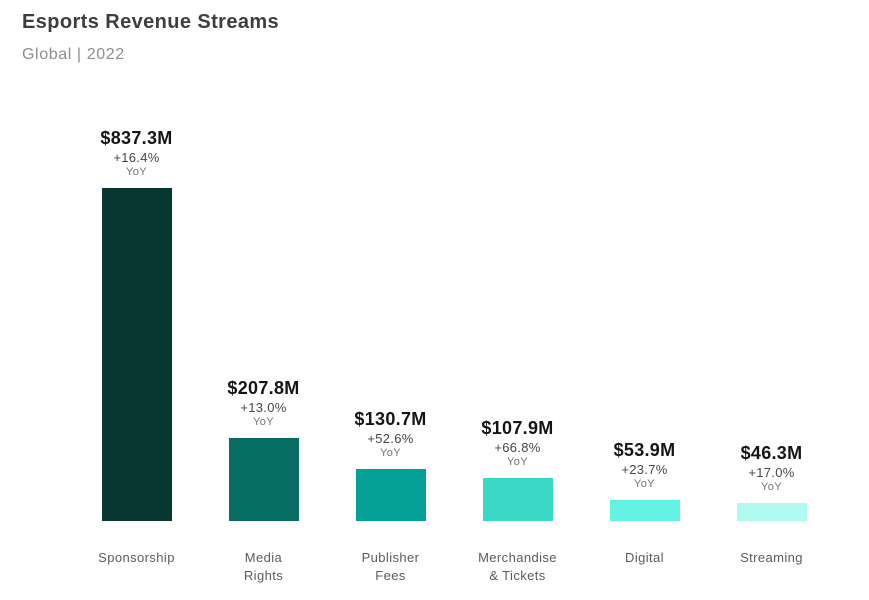 This screenshot has width=869, height=600. Describe the element at coordinates (517, 447) in the screenshot. I see `yoy-change-label: +66.8%` at that location.